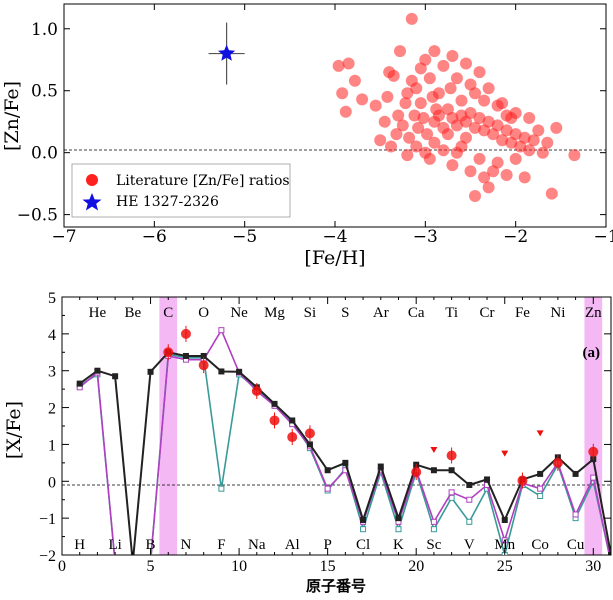 The width and height of the screenshot is (613, 600). What do you see at coordinates (593, 313) in the screenshot?
I see `element-label: Zn` at bounding box center [593, 313].